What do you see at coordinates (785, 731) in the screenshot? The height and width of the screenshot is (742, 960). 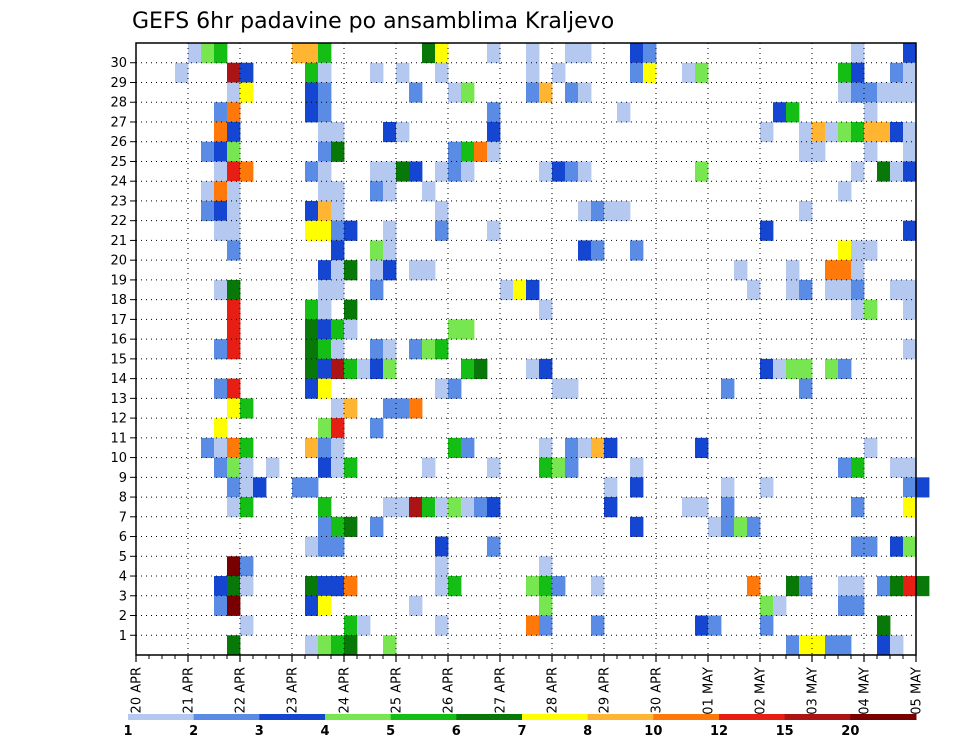 I see `colorbar-tick-label: 15` at bounding box center [785, 731].